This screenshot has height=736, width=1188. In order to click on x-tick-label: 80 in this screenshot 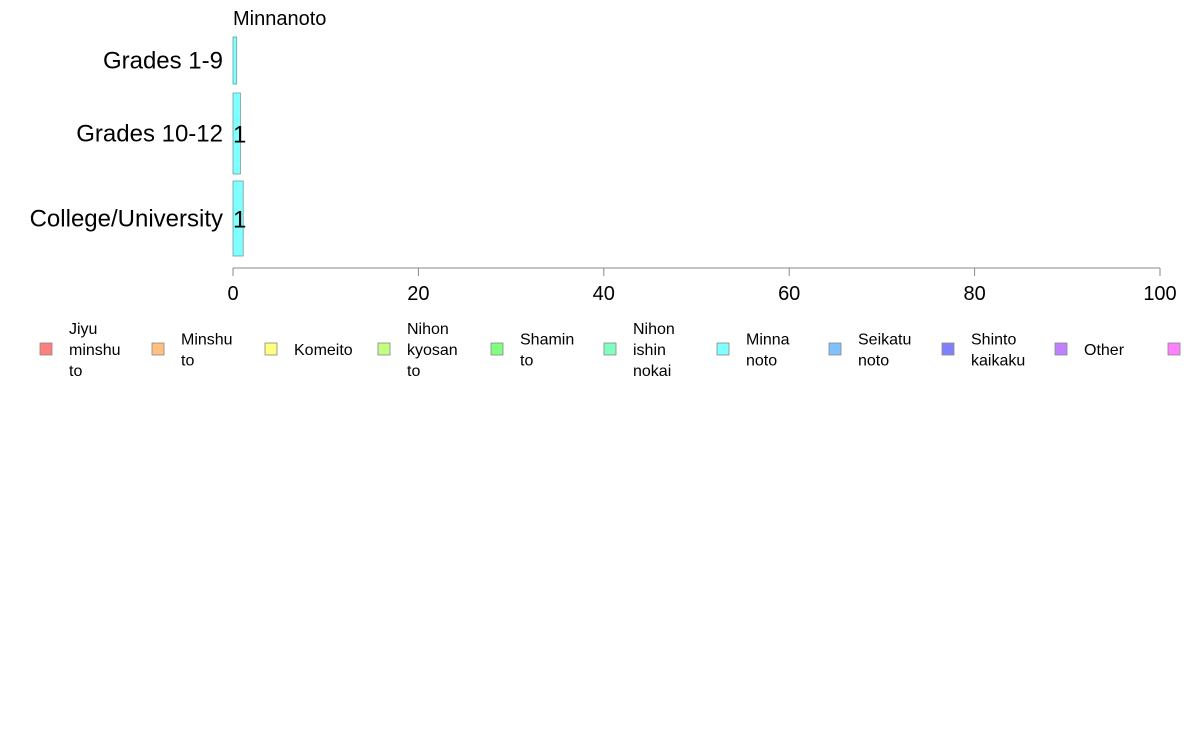, I will do `click(974, 294)`.